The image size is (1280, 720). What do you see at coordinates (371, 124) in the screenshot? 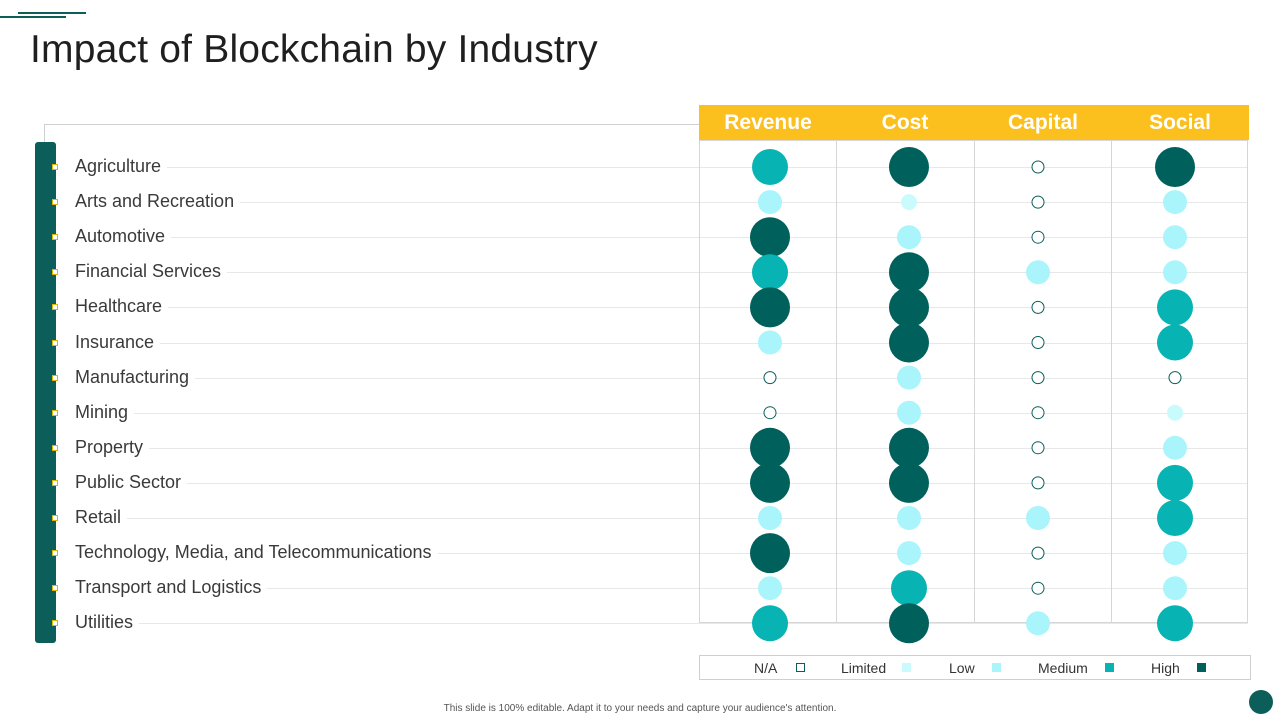
I see `frame-line` at bounding box center [371, 124].